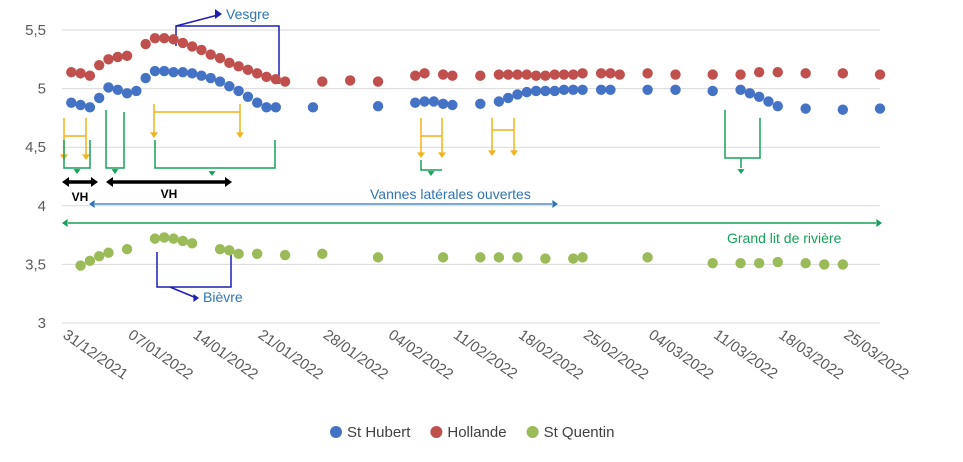 Image resolution: width=963 pixels, height=462 pixels. Describe the element at coordinates (615, 354) in the screenshot. I see `x-tick-label: 25/02/2022` at that location.